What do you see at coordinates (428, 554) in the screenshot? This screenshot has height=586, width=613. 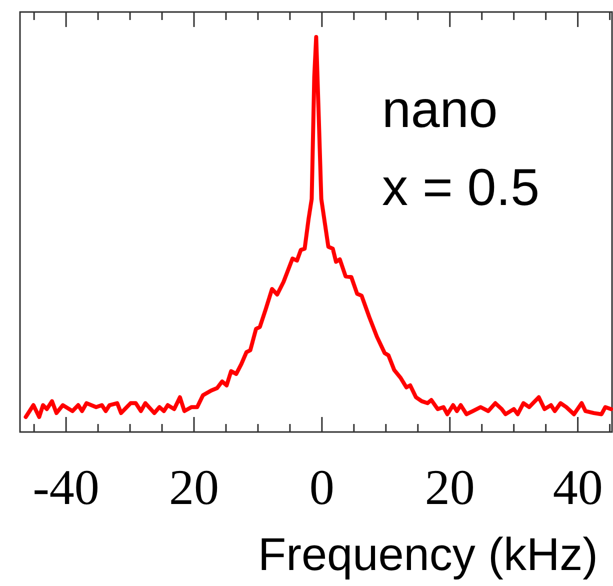 I see `x-axis-title: Frequency (kHz)` at bounding box center [428, 554].